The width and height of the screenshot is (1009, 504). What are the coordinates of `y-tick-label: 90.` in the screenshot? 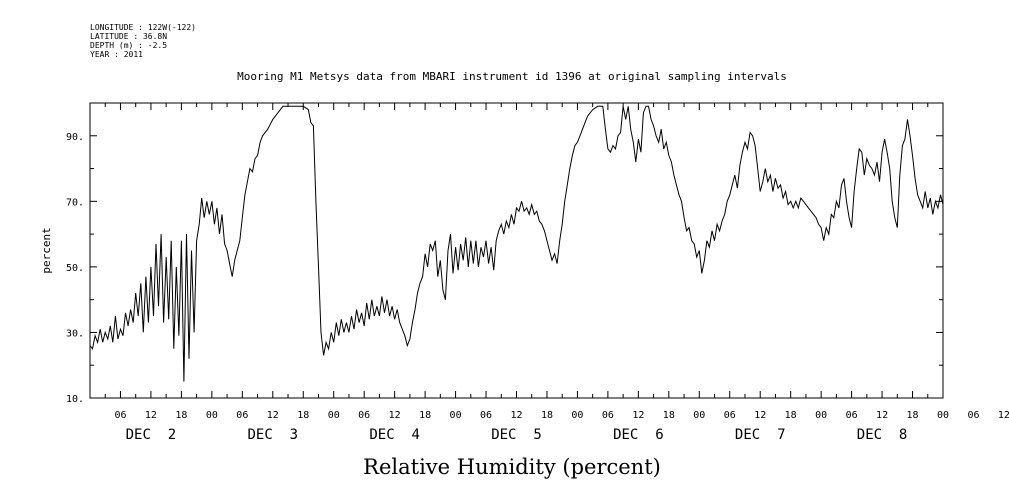 It's located at (75, 137).